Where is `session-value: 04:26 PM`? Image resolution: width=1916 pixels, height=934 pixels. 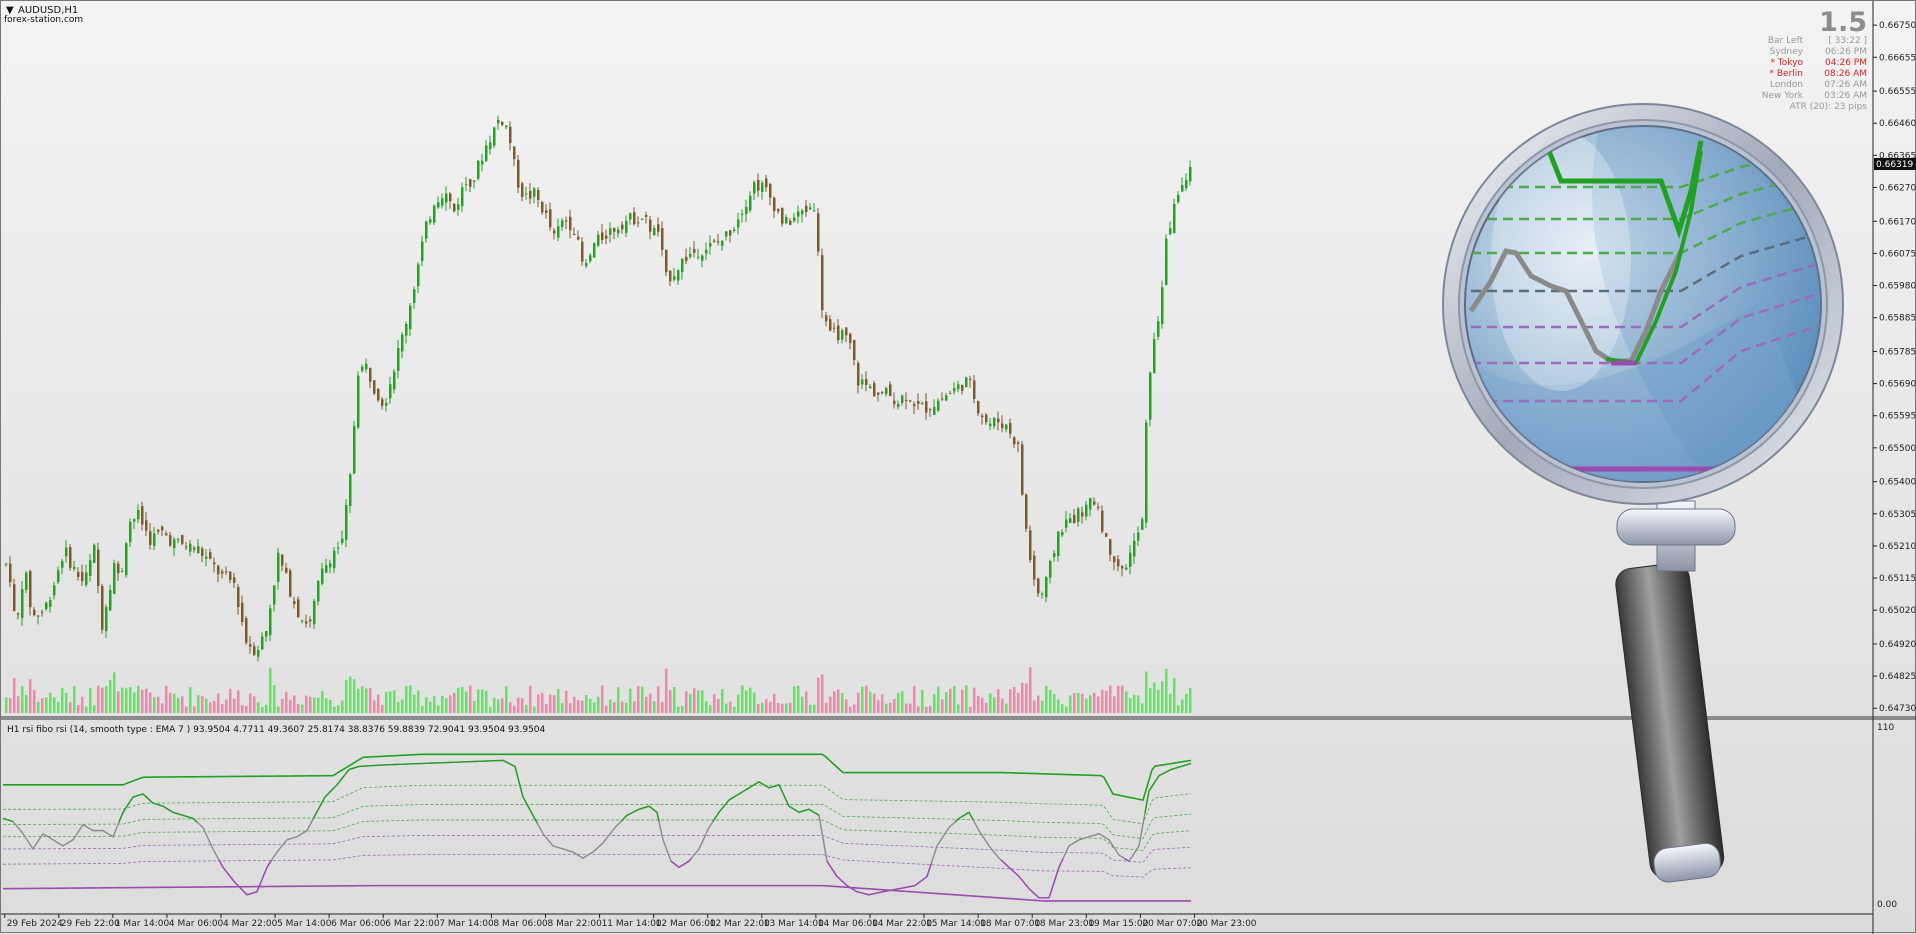 session-value: 04:26 PM is located at coordinates (1846, 63).